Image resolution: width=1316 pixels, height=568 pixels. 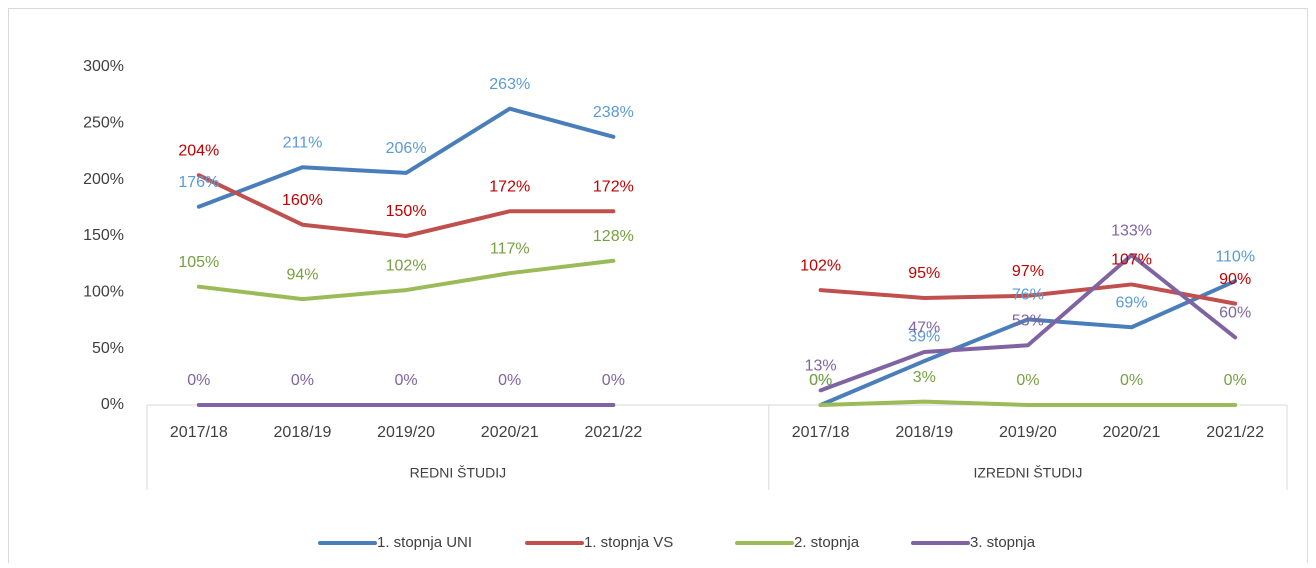 I want to click on data-label: 3%, so click(x=924, y=377).